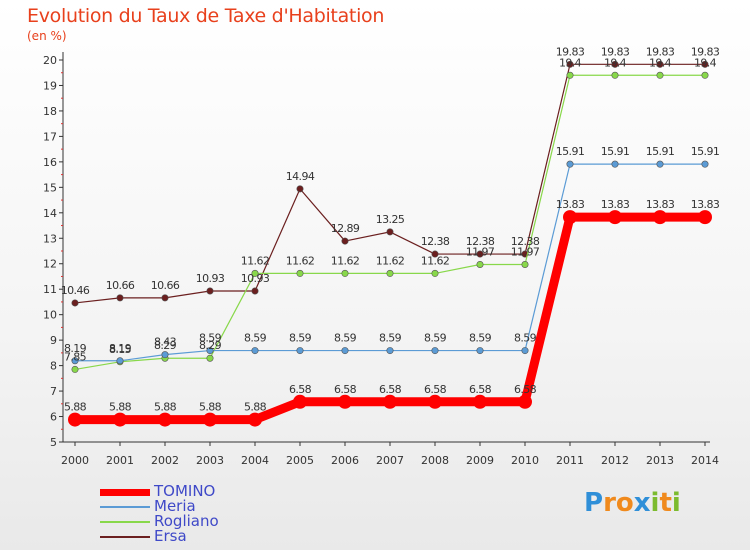 The width and height of the screenshot is (750, 550). What do you see at coordinates (50, 136) in the screenshot?
I see `y-tick-label: 17` at bounding box center [50, 136].